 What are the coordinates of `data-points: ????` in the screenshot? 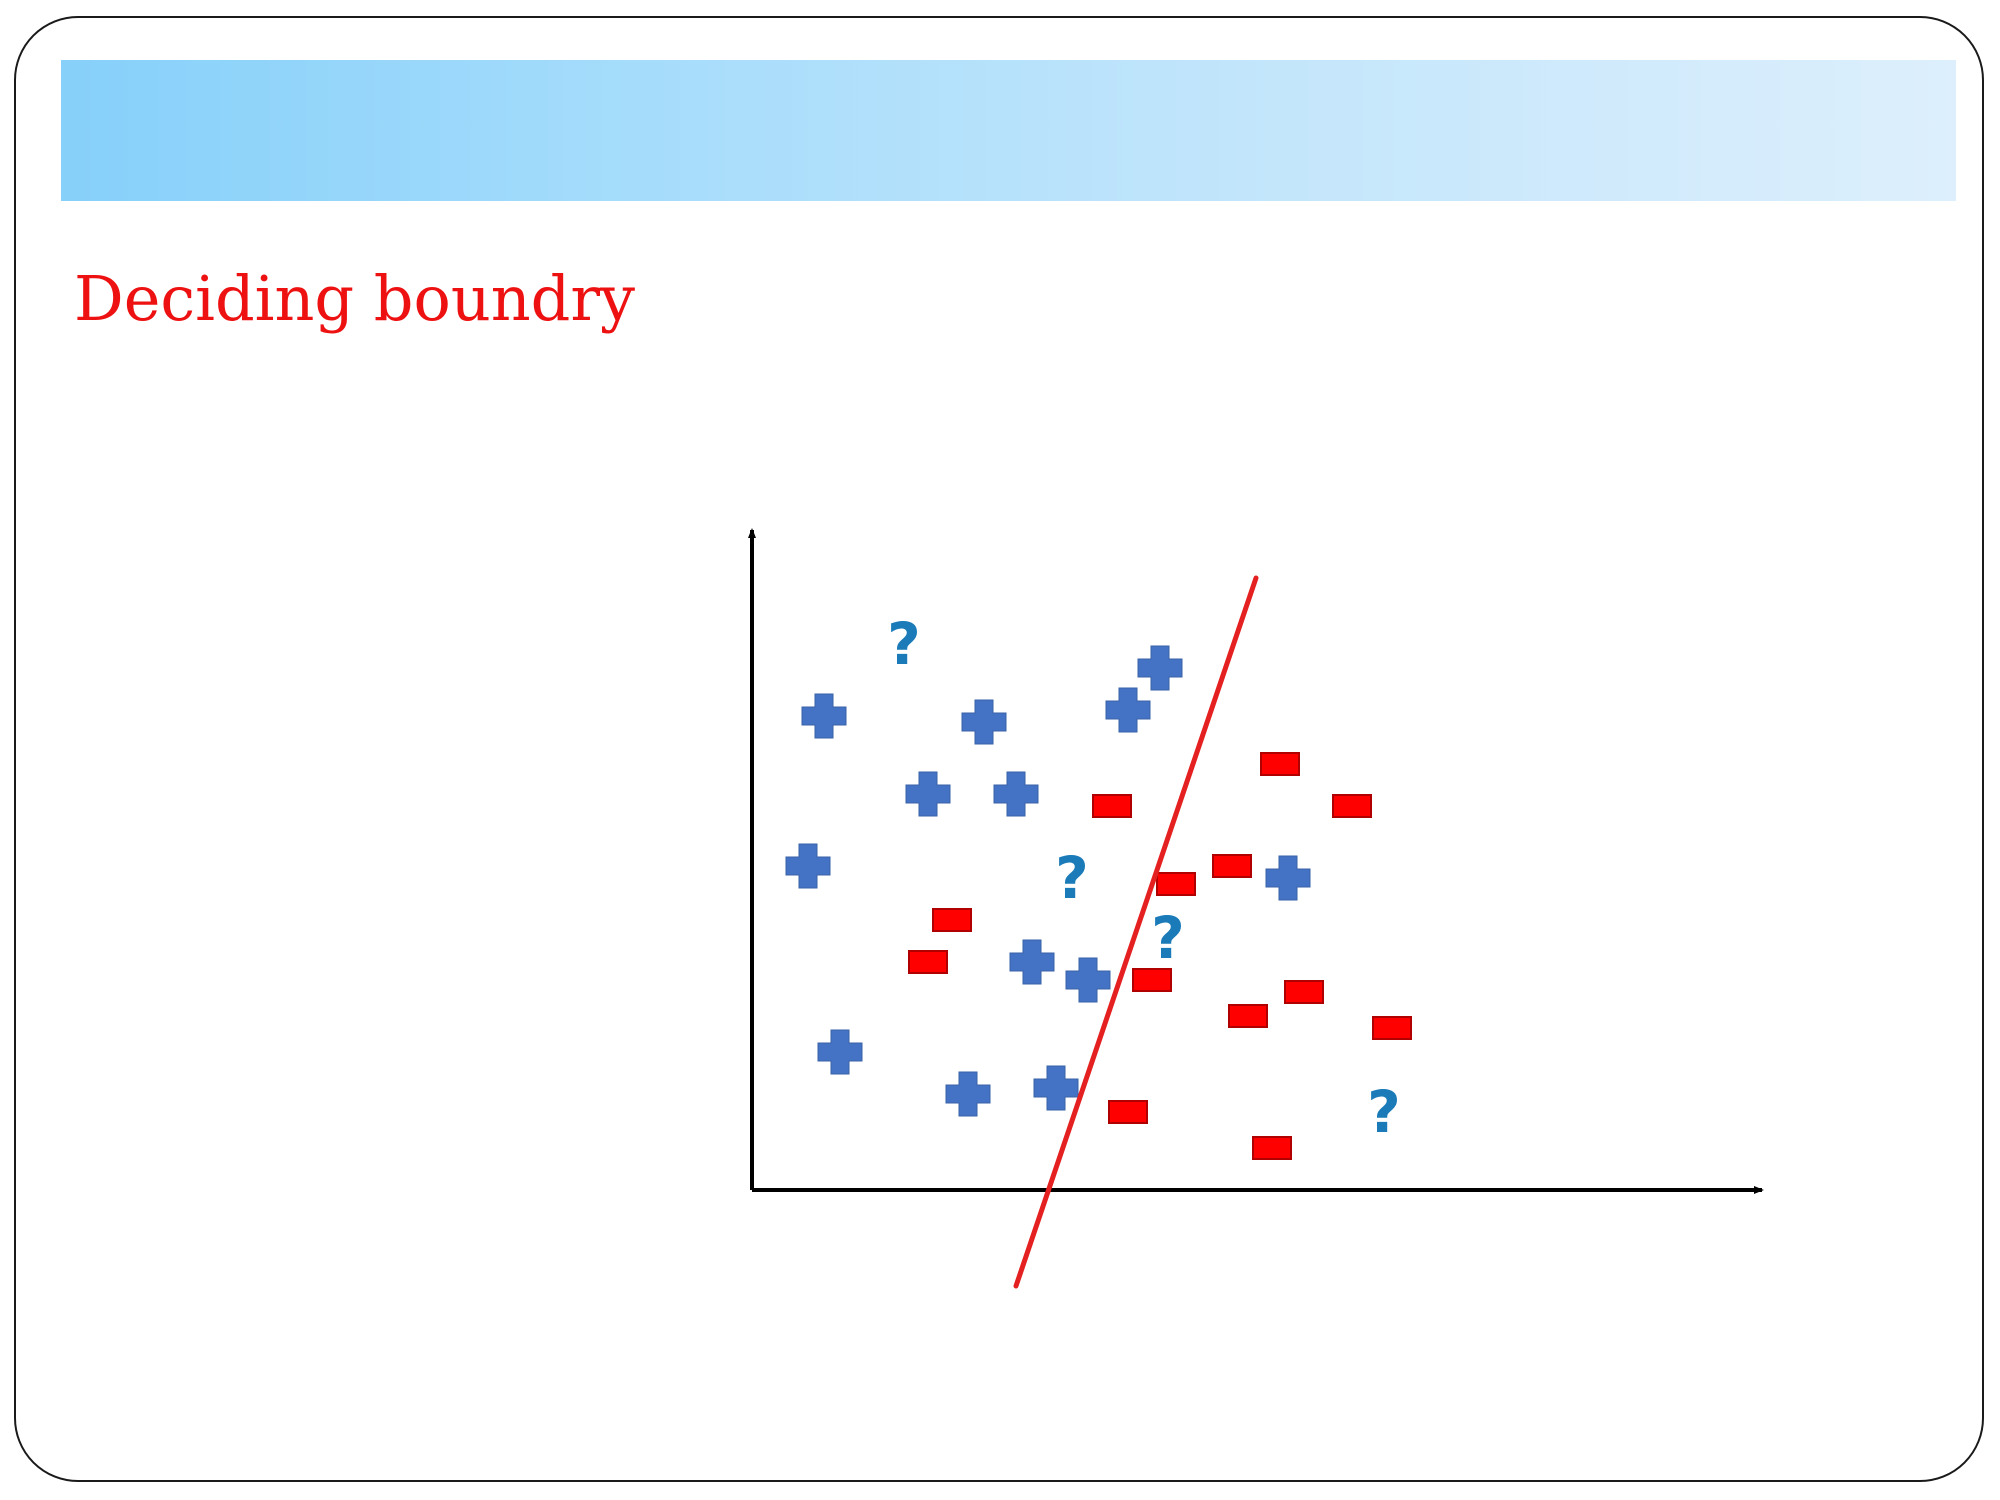 It's located at (1098, 885).